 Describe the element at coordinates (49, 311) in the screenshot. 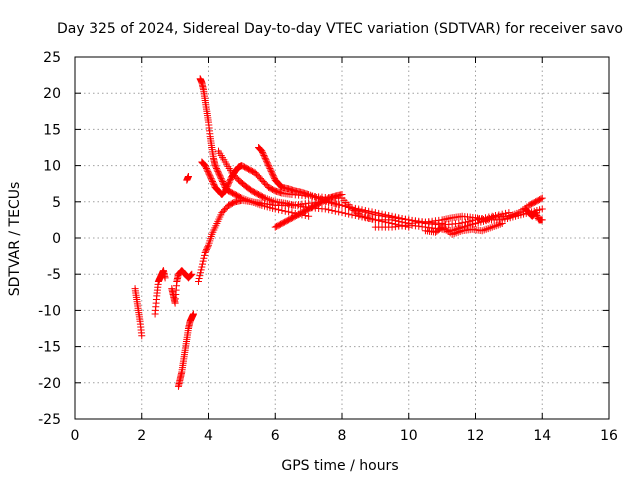

I see `y-tick-label: -10` at that location.